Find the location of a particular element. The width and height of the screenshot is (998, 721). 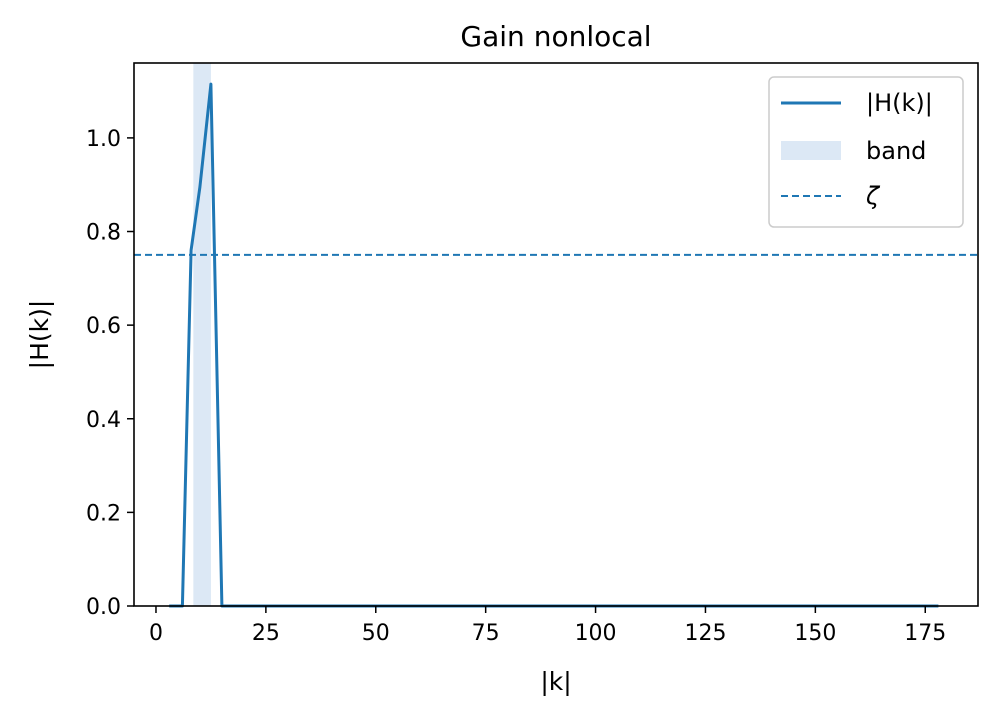

x-axis-ticks: 0 25 50 75 100 125 150 175 is located at coordinates (547, 626).